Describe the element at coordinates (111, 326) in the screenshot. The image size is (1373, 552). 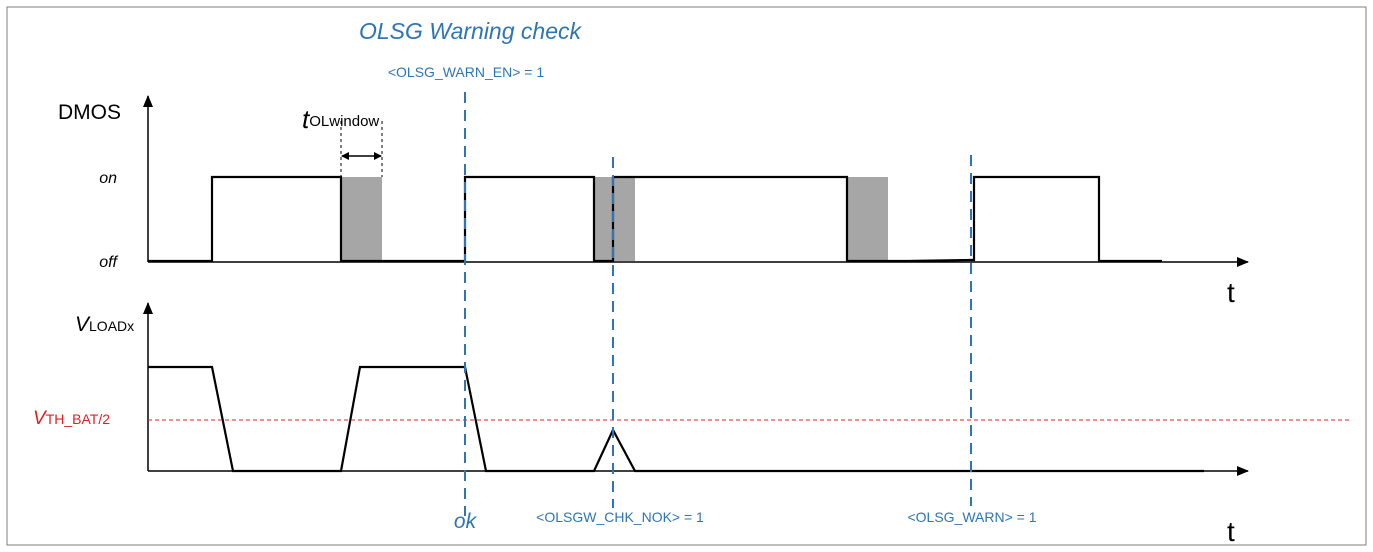
I see `vload-axis-label-sub: LOADx` at that location.